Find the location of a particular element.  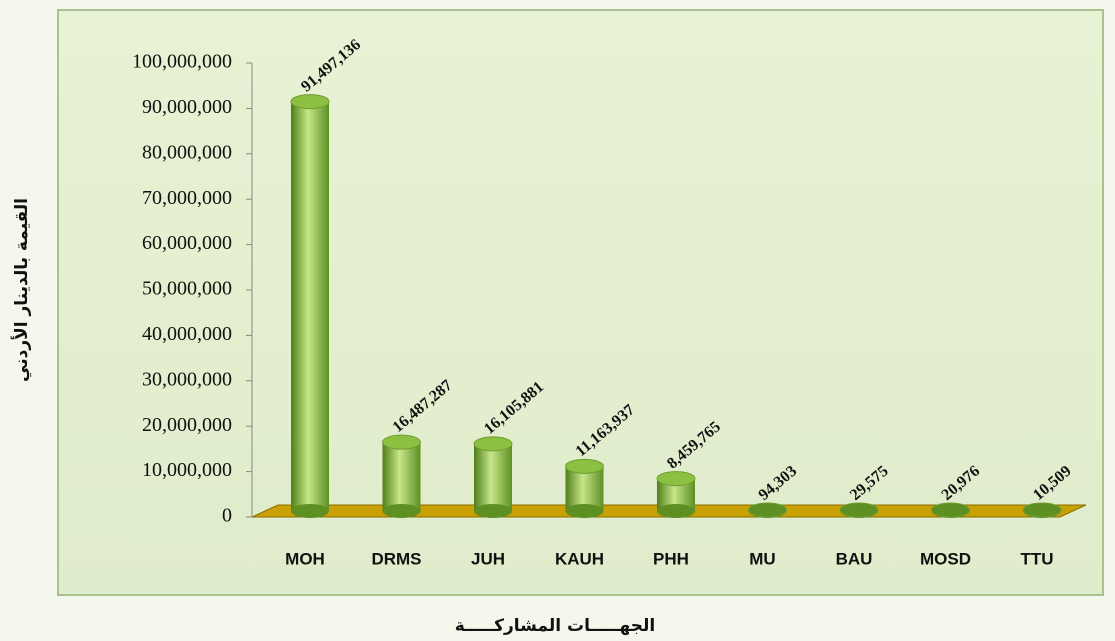

y-tick-label: 10,000,000 is located at coordinates (187, 470).